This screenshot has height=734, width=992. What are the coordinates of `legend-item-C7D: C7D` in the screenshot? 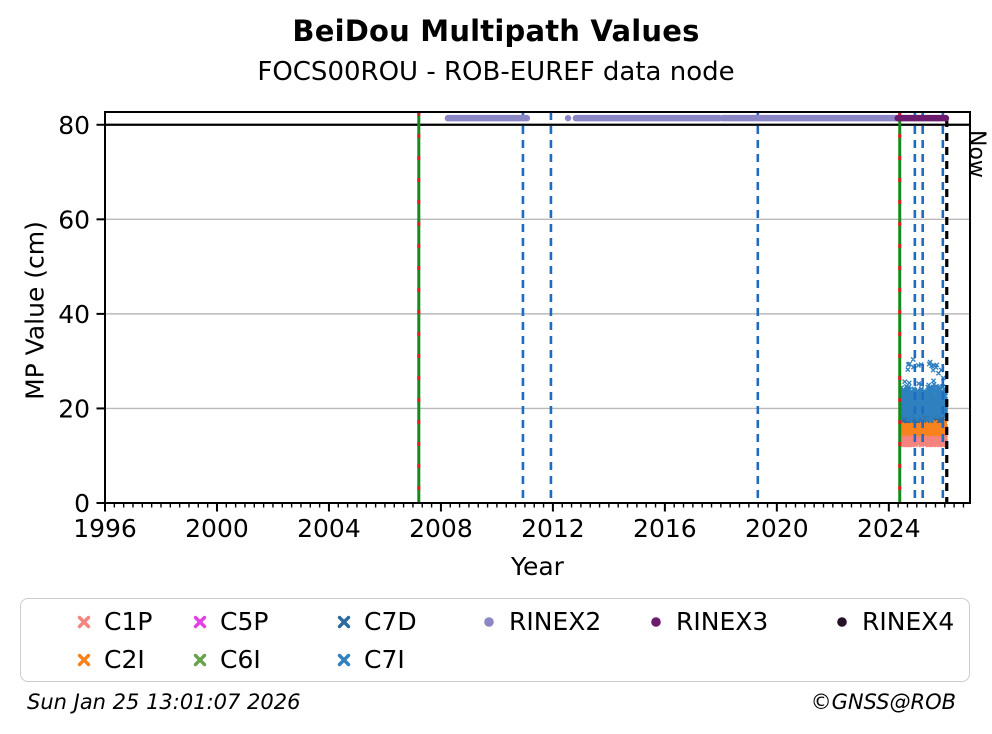 It's located at (376, 621).